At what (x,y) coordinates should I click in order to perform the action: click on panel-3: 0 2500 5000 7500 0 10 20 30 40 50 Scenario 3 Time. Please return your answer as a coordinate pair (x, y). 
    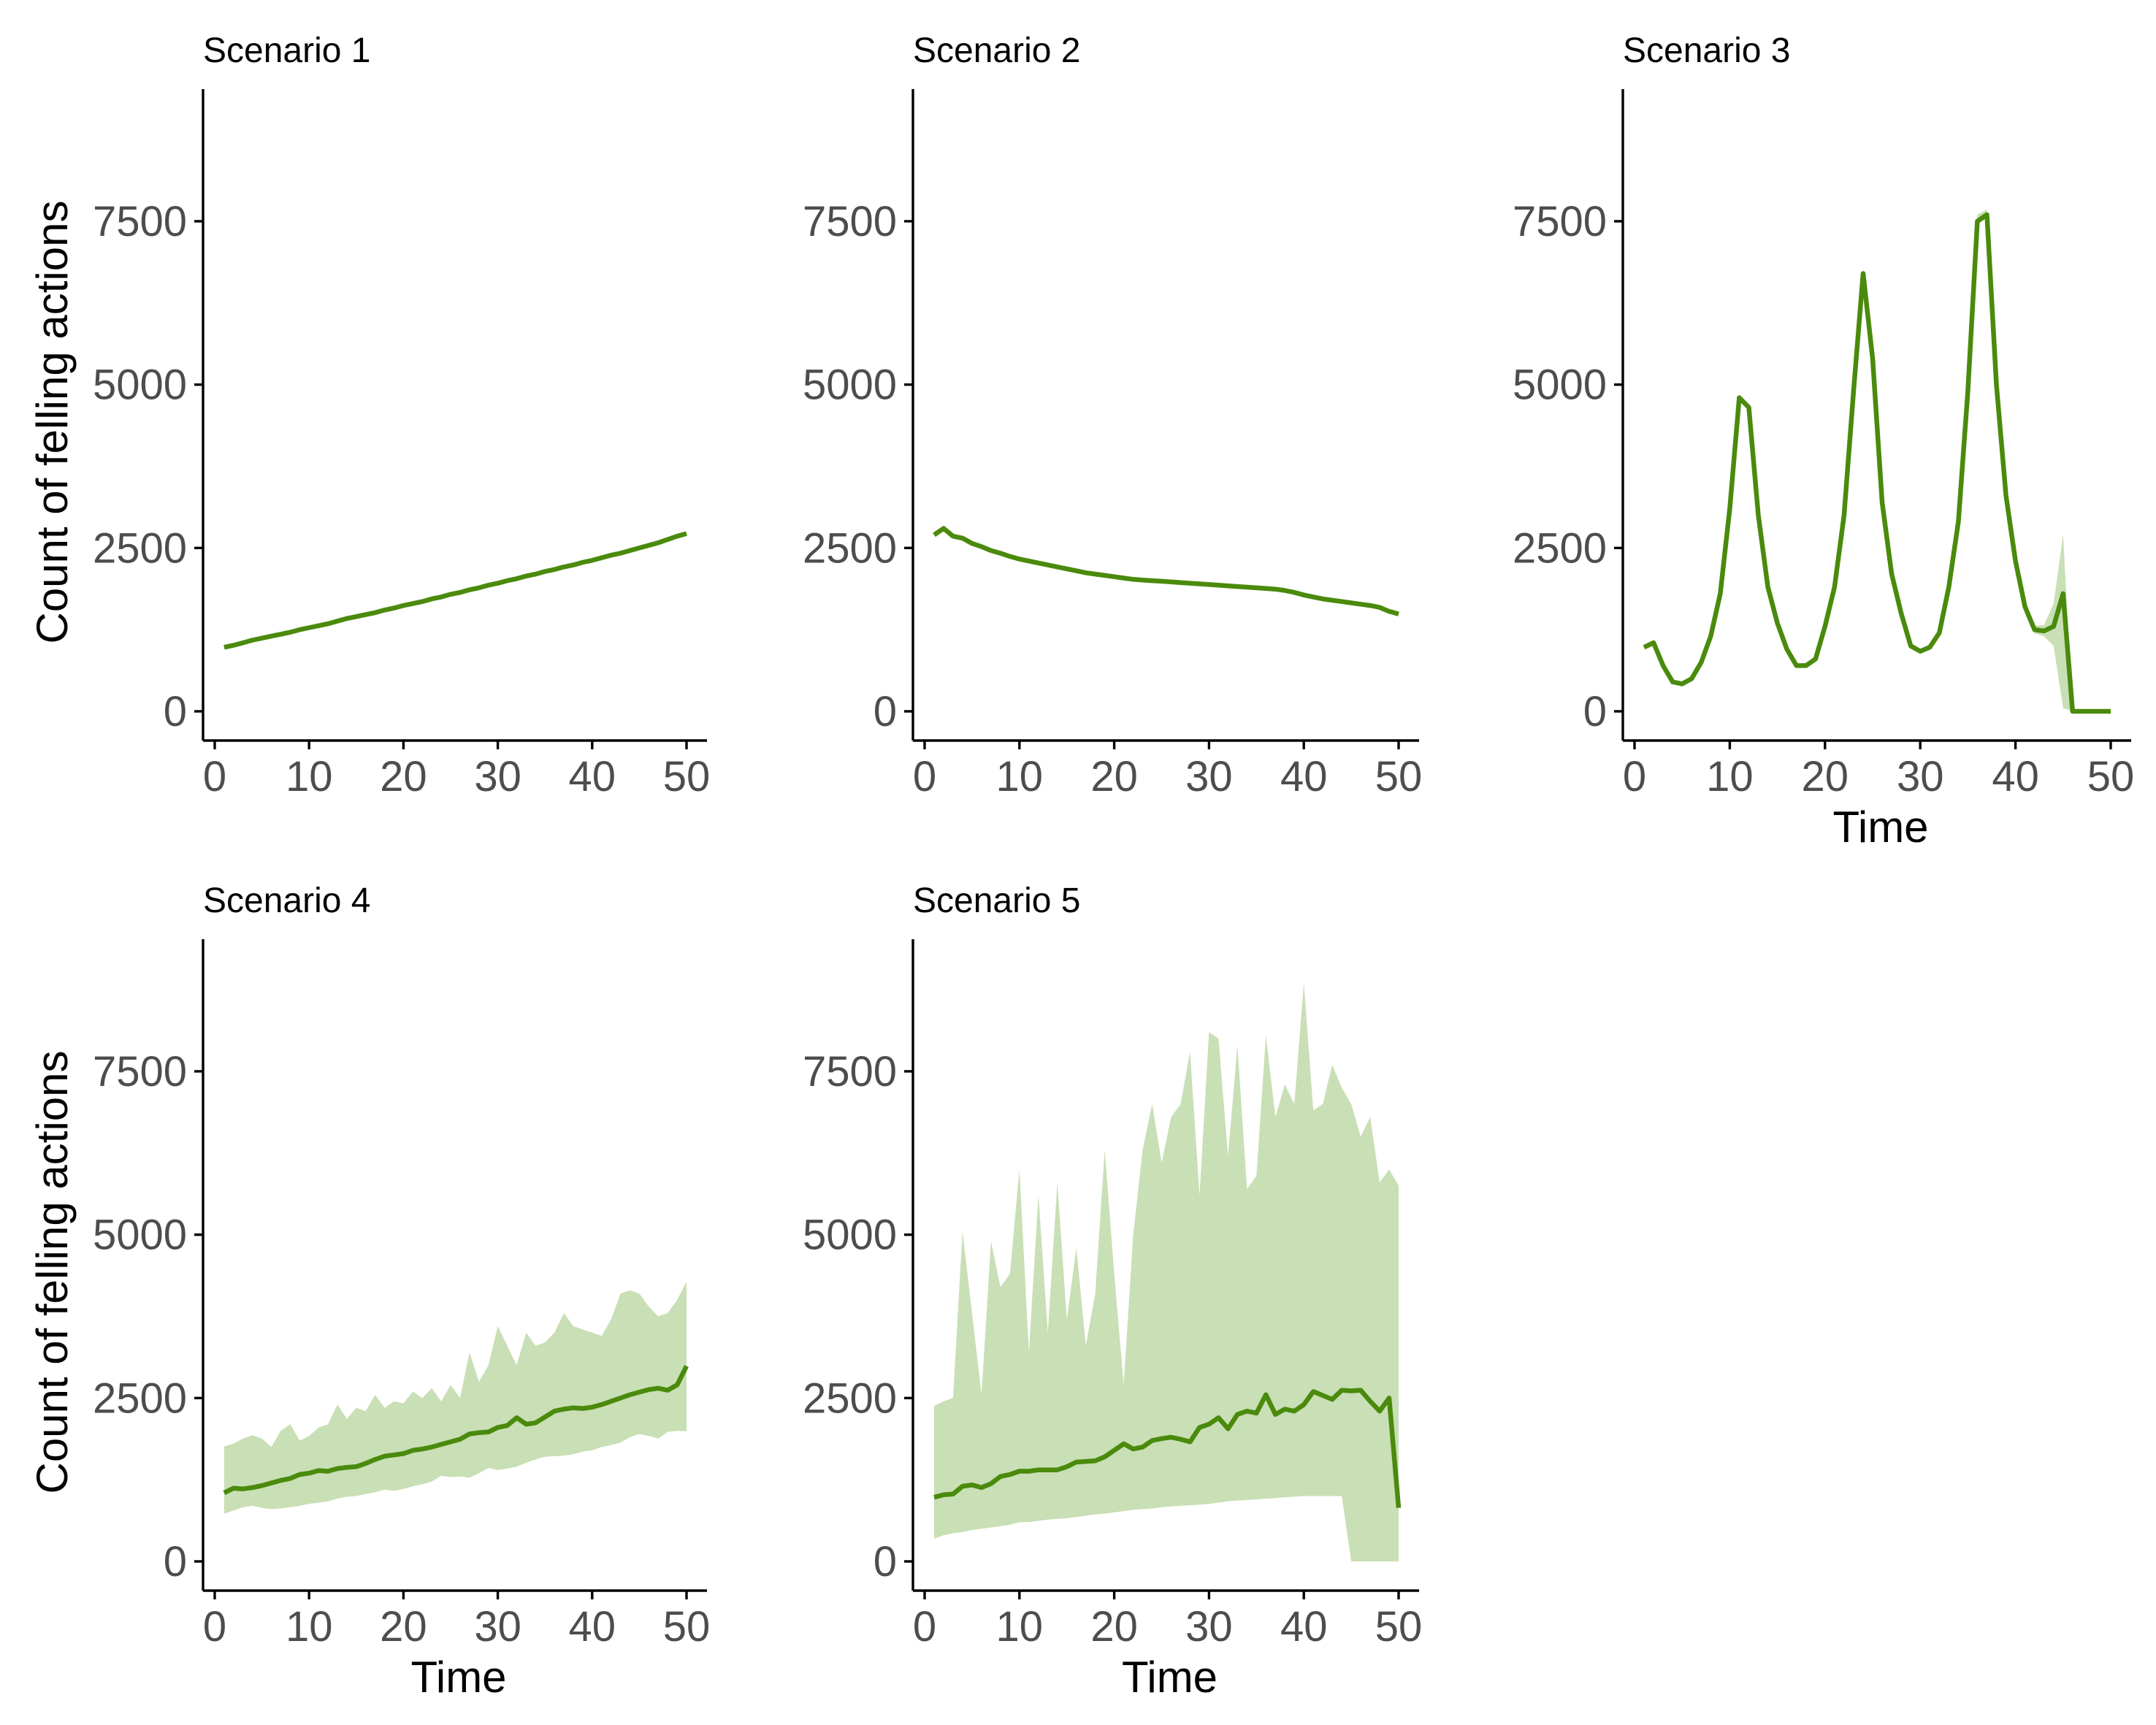
    Looking at the image, I should click on (1823, 441).